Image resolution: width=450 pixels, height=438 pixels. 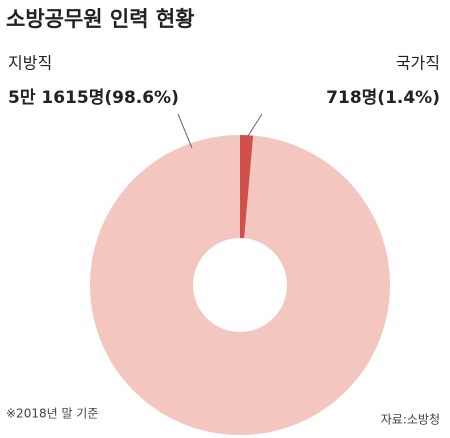 I want to click on category-label: 지방직, so click(x=30, y=63).